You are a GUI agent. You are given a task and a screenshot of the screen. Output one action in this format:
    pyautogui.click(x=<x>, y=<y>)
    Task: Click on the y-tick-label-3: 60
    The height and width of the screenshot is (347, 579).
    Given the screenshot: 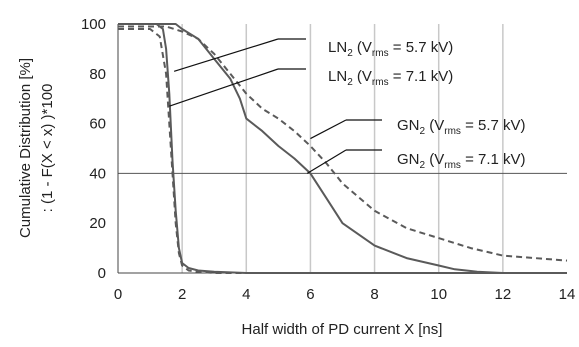 What is the action you would take?
    pyautogui.click(x=97, y=124)
    